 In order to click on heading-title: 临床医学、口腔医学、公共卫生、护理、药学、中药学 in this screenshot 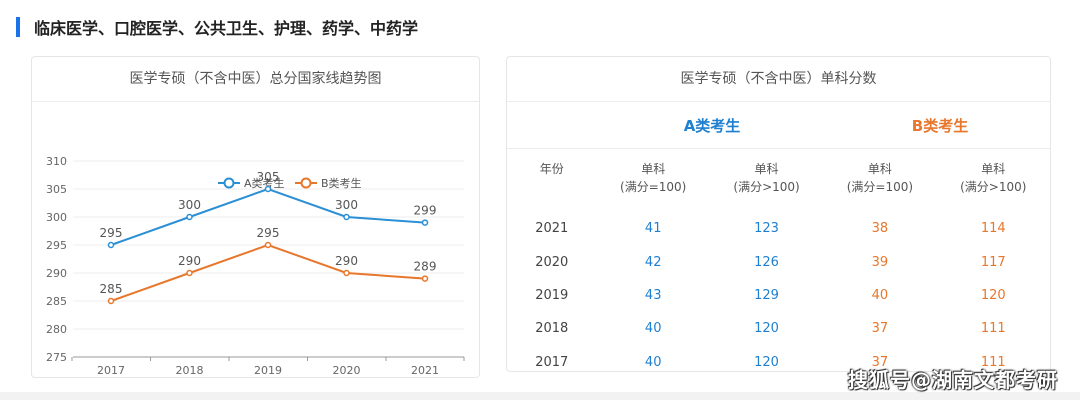, I will do `click(226, 28)`.